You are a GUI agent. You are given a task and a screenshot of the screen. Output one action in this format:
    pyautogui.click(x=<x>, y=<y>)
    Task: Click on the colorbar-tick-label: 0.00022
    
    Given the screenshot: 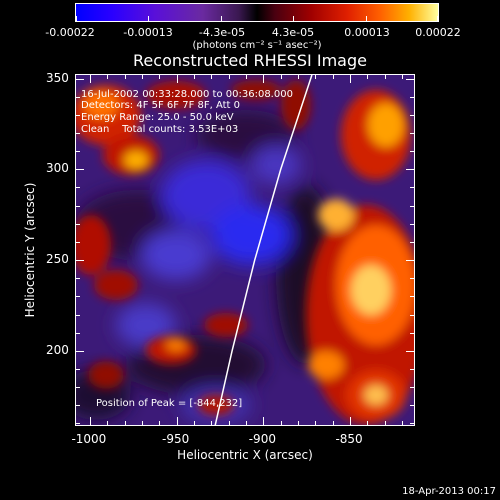 What is the action you would take?
    pyautogui.click(x=438, y=32)
    